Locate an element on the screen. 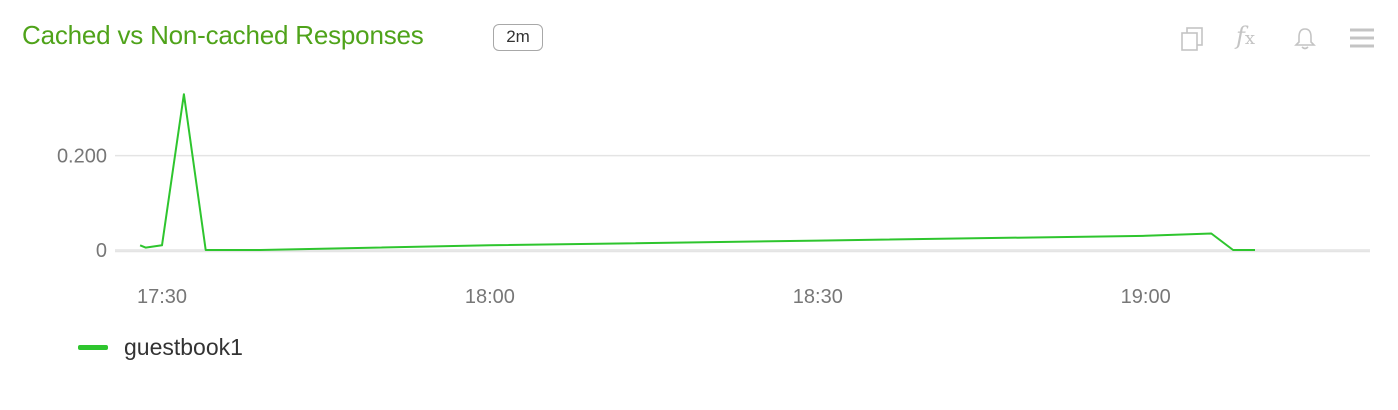 Image resolution: width=1398 pixels, height=410 pixels. menu-icon is located at coordinates (1362, 39).